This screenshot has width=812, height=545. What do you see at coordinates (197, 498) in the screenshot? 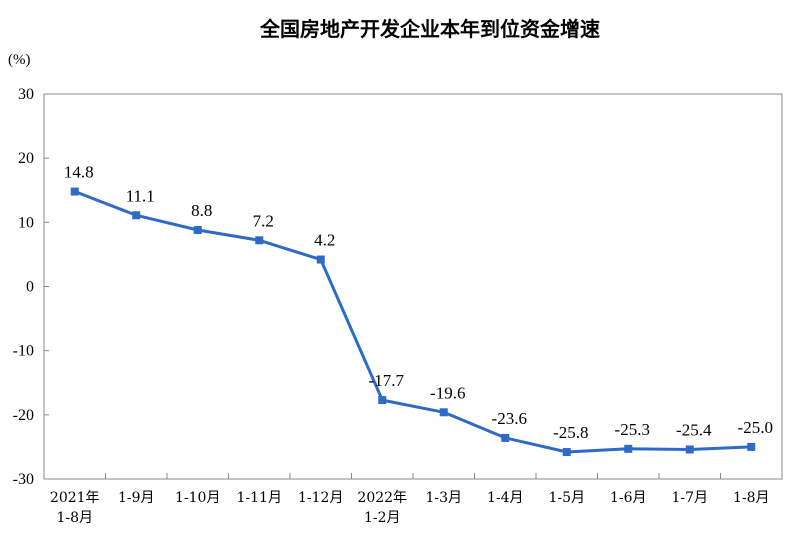
I see `x-tick-label: 1-10月` at bounding box center [197, 498].